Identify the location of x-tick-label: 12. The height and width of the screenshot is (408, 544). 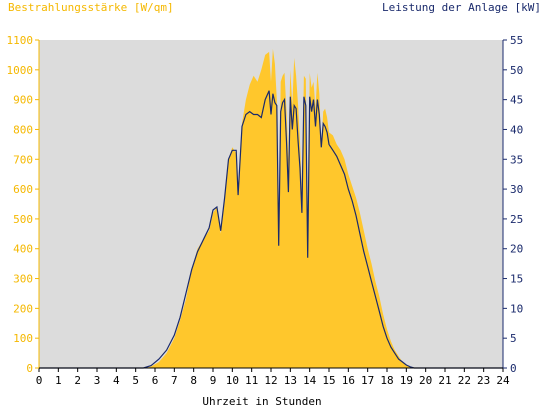
(270, 380).